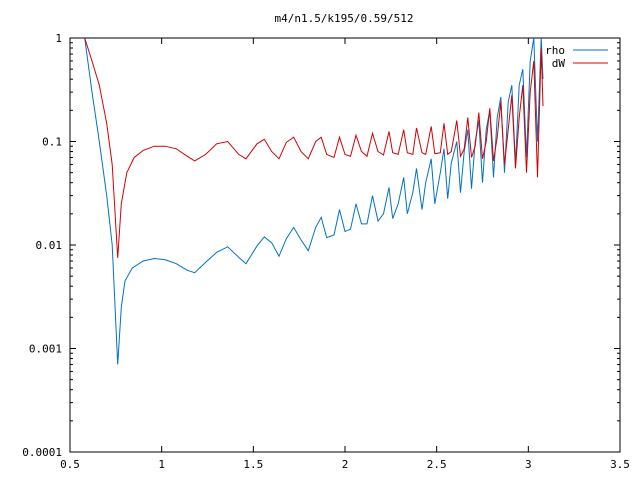 The width and height of the screenshot is (640, 480). I want to click on y-tick-label: 0.01, so click(49, 245).